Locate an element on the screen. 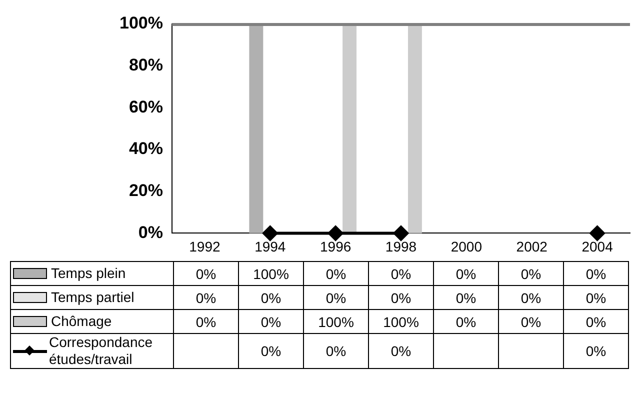  x-tick-label: 1992 is located at coordinates (204, 246).